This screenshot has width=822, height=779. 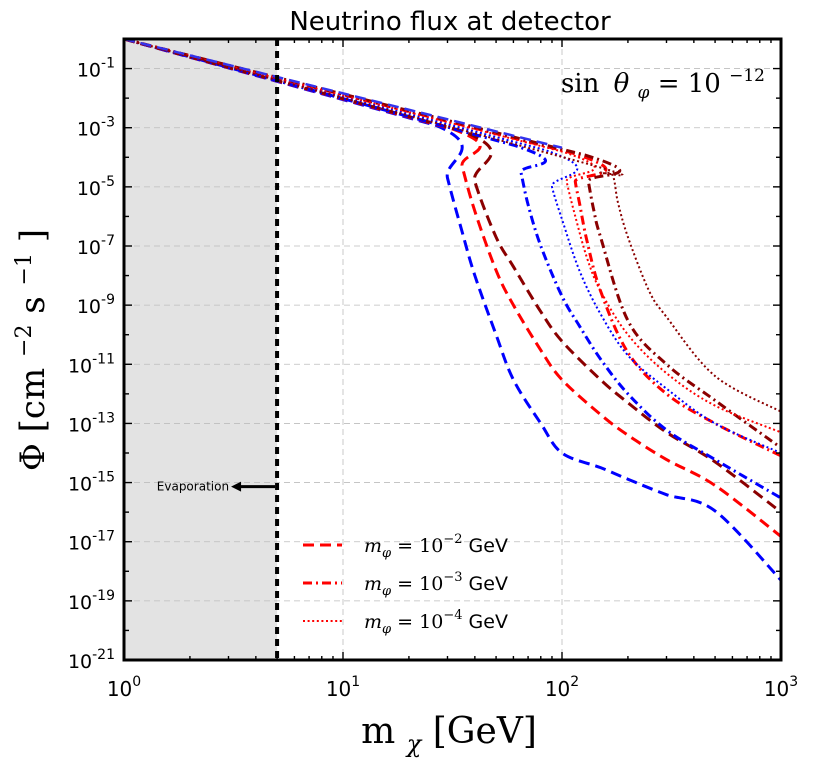 I want to click on x-tick-label-exponent: 0, so click(x=136, y=682).